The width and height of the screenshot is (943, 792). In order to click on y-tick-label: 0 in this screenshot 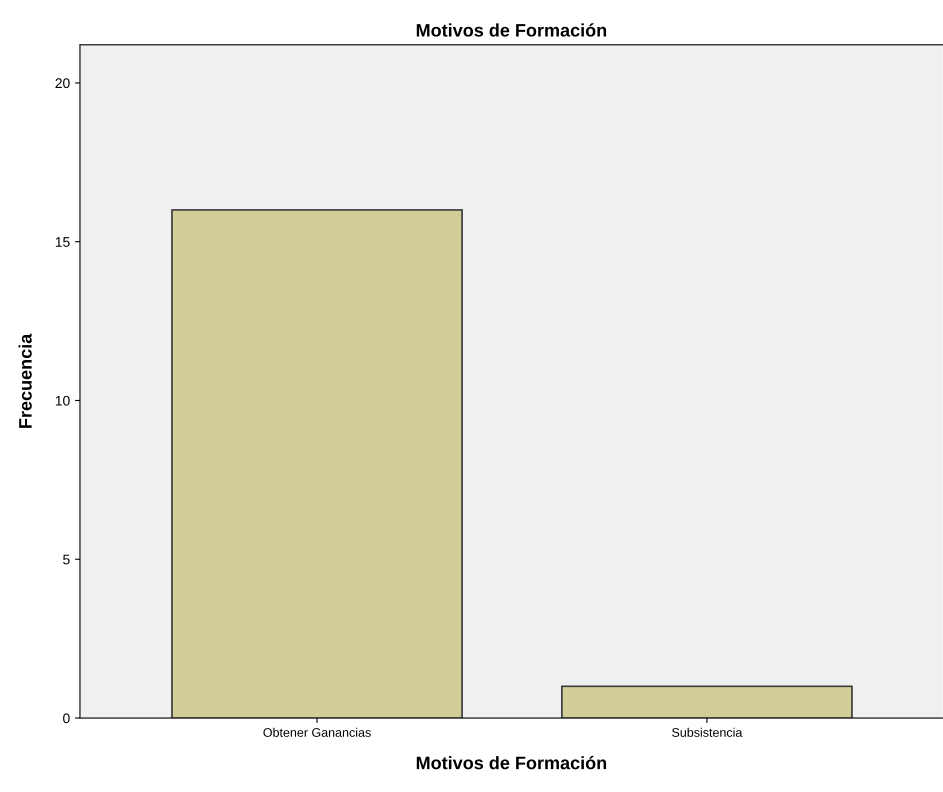, I will do `click(66, 718)`.